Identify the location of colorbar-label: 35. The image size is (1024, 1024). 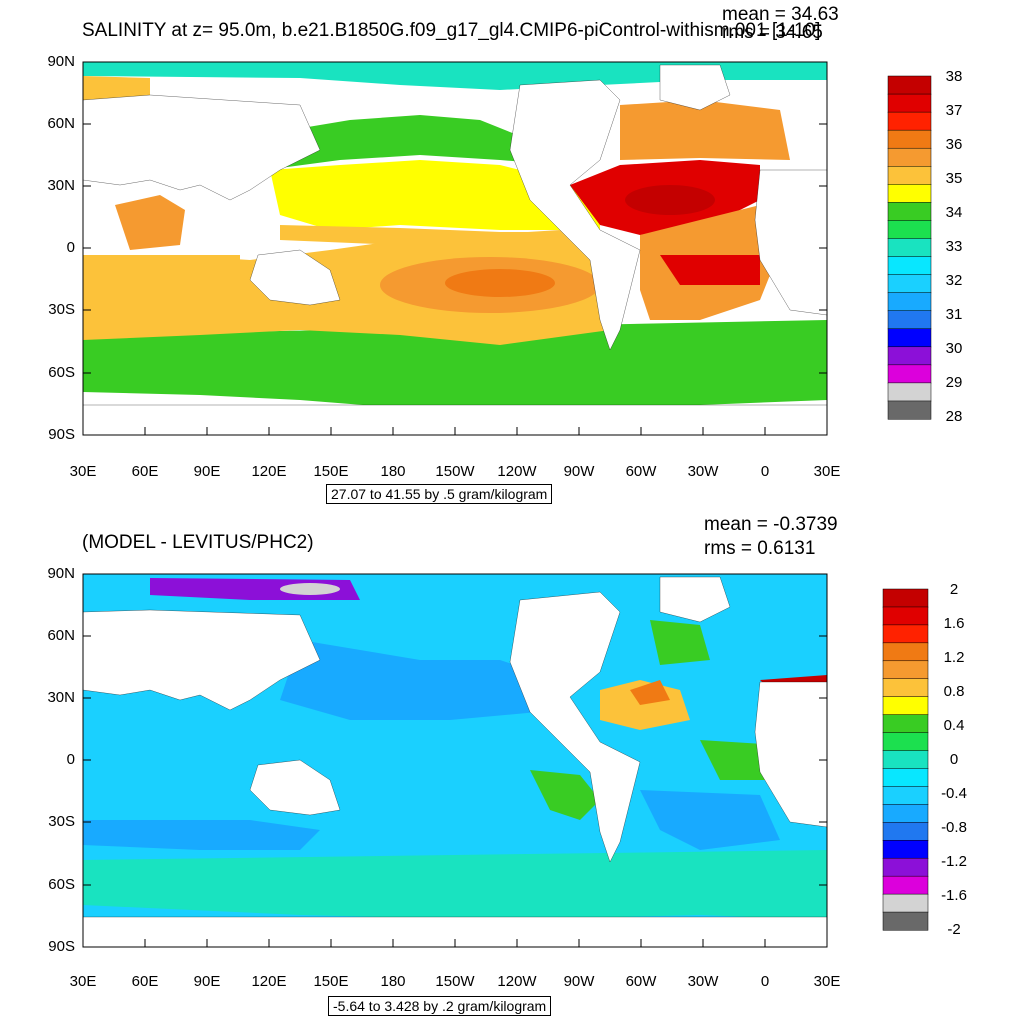
(954, 178).